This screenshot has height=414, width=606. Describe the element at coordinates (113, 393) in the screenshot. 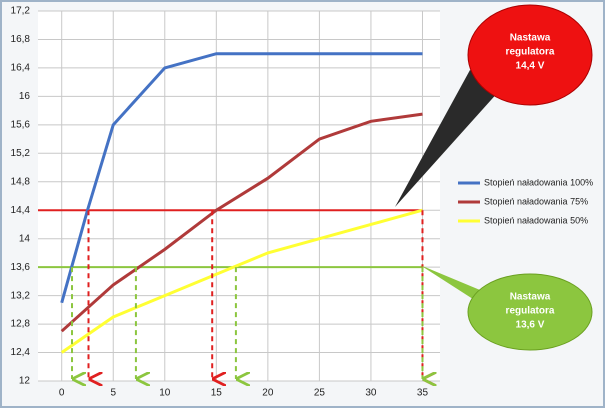

I see `x-tick-label: 5` at that location.